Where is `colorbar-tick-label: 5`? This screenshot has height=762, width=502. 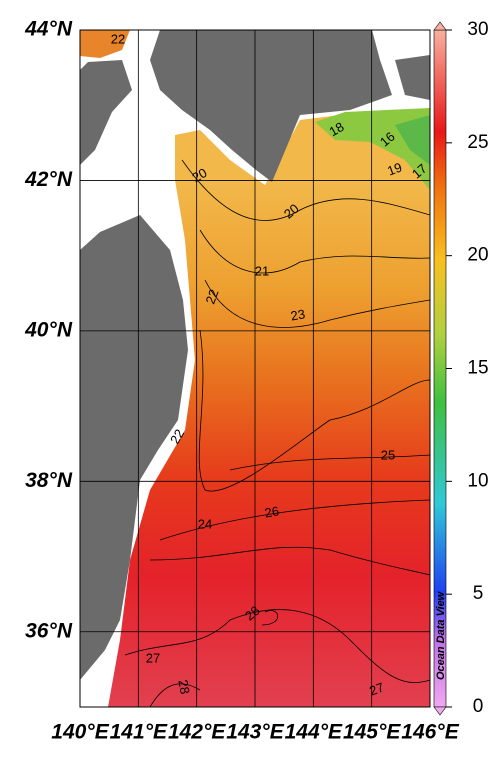
colorbar-tick-label: 5 is located at coordinates (478, 593).